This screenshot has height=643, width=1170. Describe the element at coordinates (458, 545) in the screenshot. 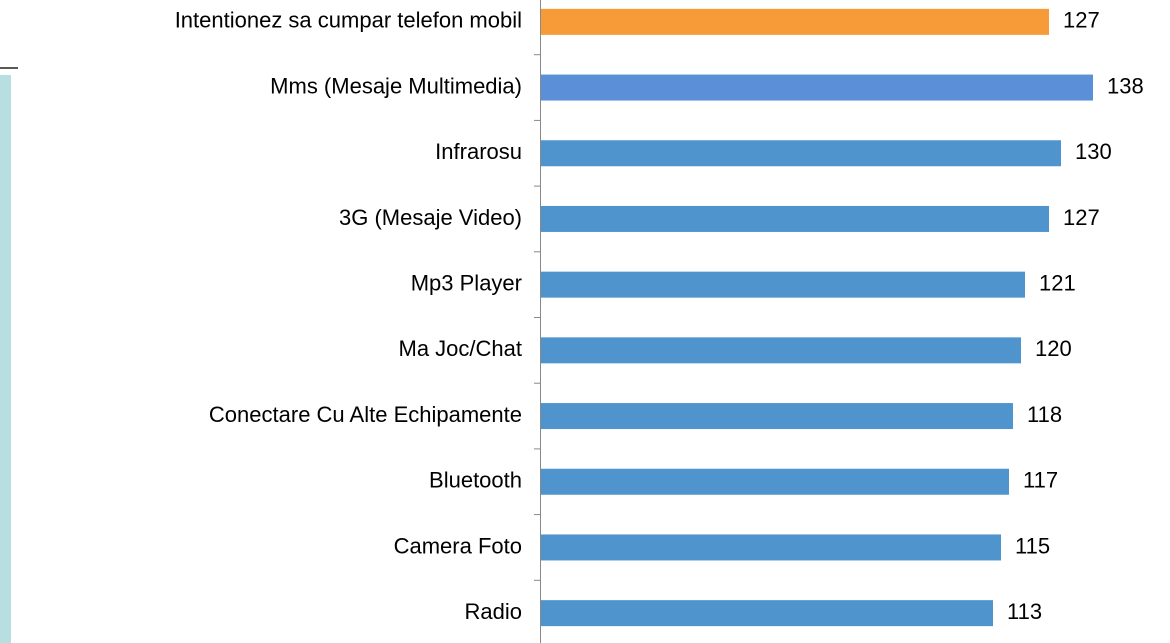

I see `category-label: Camera Foto` at that location.